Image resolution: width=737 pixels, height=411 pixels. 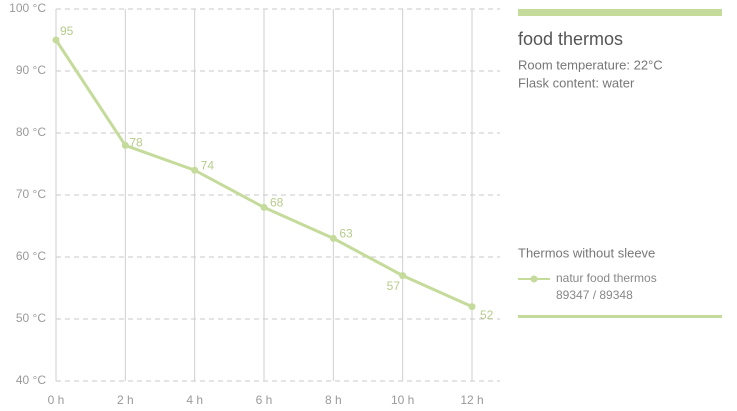 What do you see at coordinates (31, 256) in the screenshot?
I see `y-tick-label: 60 °C` at bounding box center [31, 256].